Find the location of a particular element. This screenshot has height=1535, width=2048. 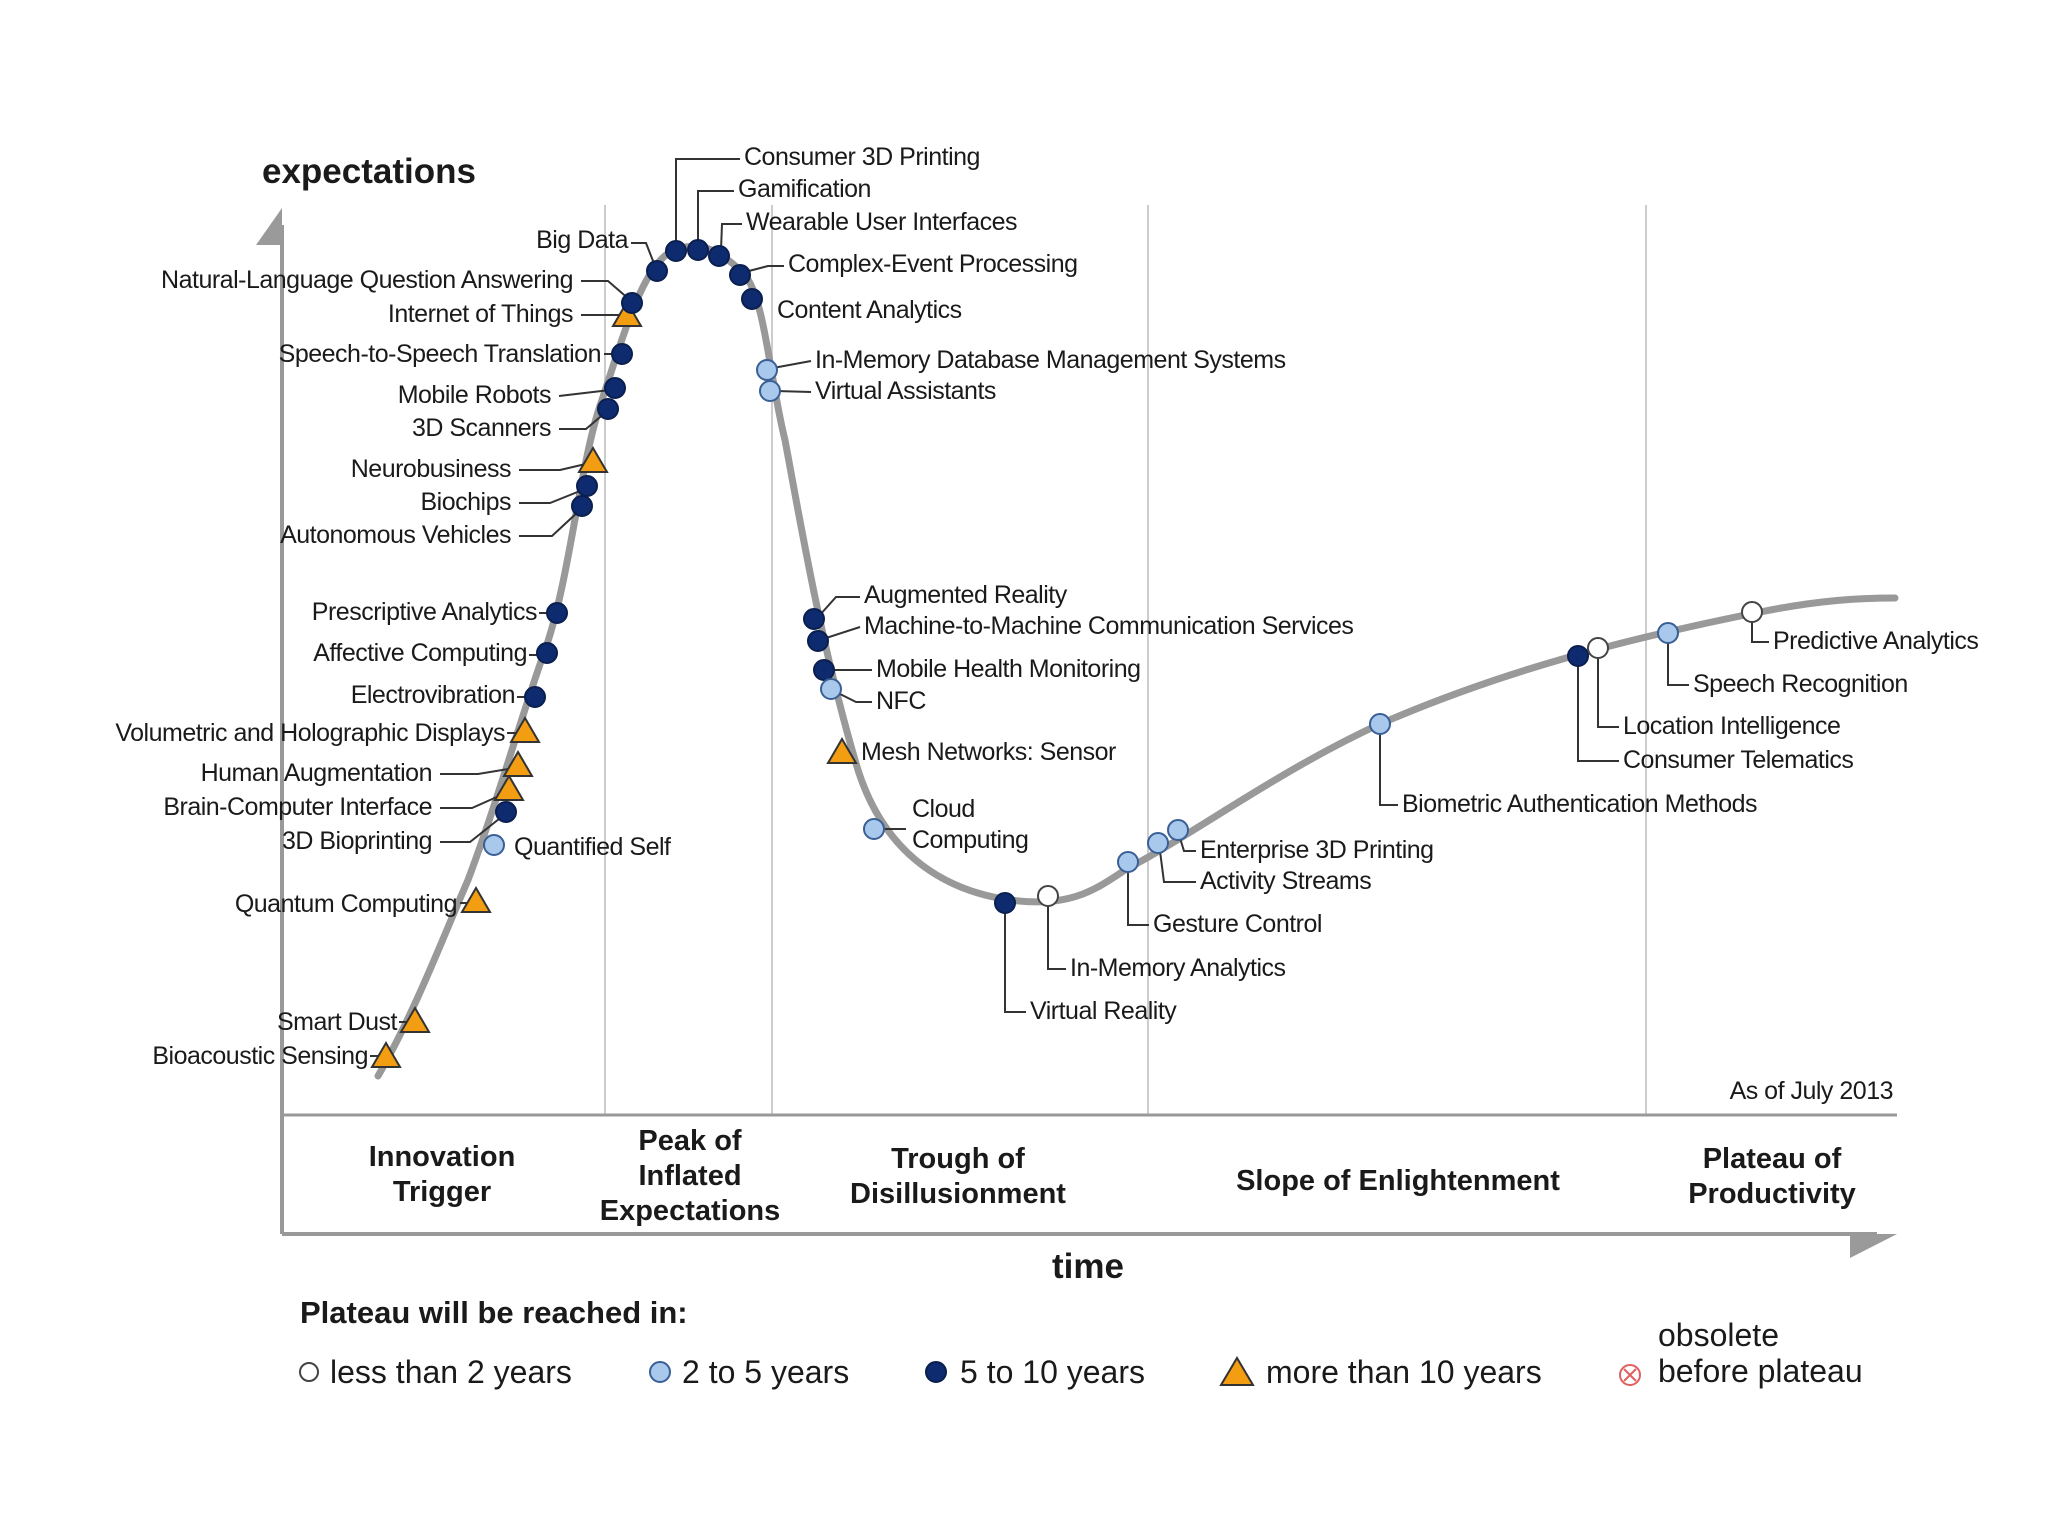

label-3d-scanners: 3D Scanners is located at coordinates (481, 428).